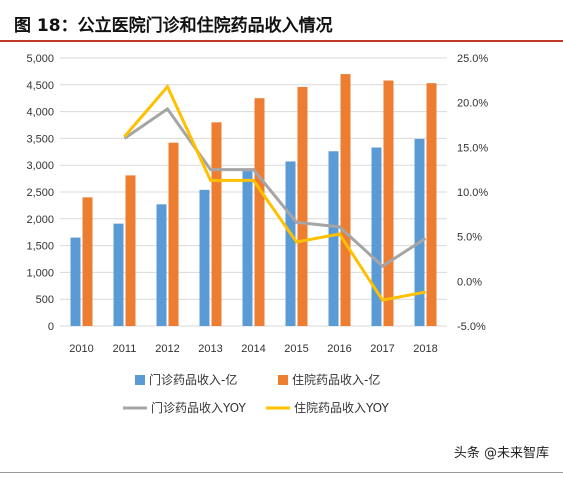  What do you see at coordinates (210, 349) in the screenshot?
I see `x-tick-label: 2013` at bounding box center [210, 349].